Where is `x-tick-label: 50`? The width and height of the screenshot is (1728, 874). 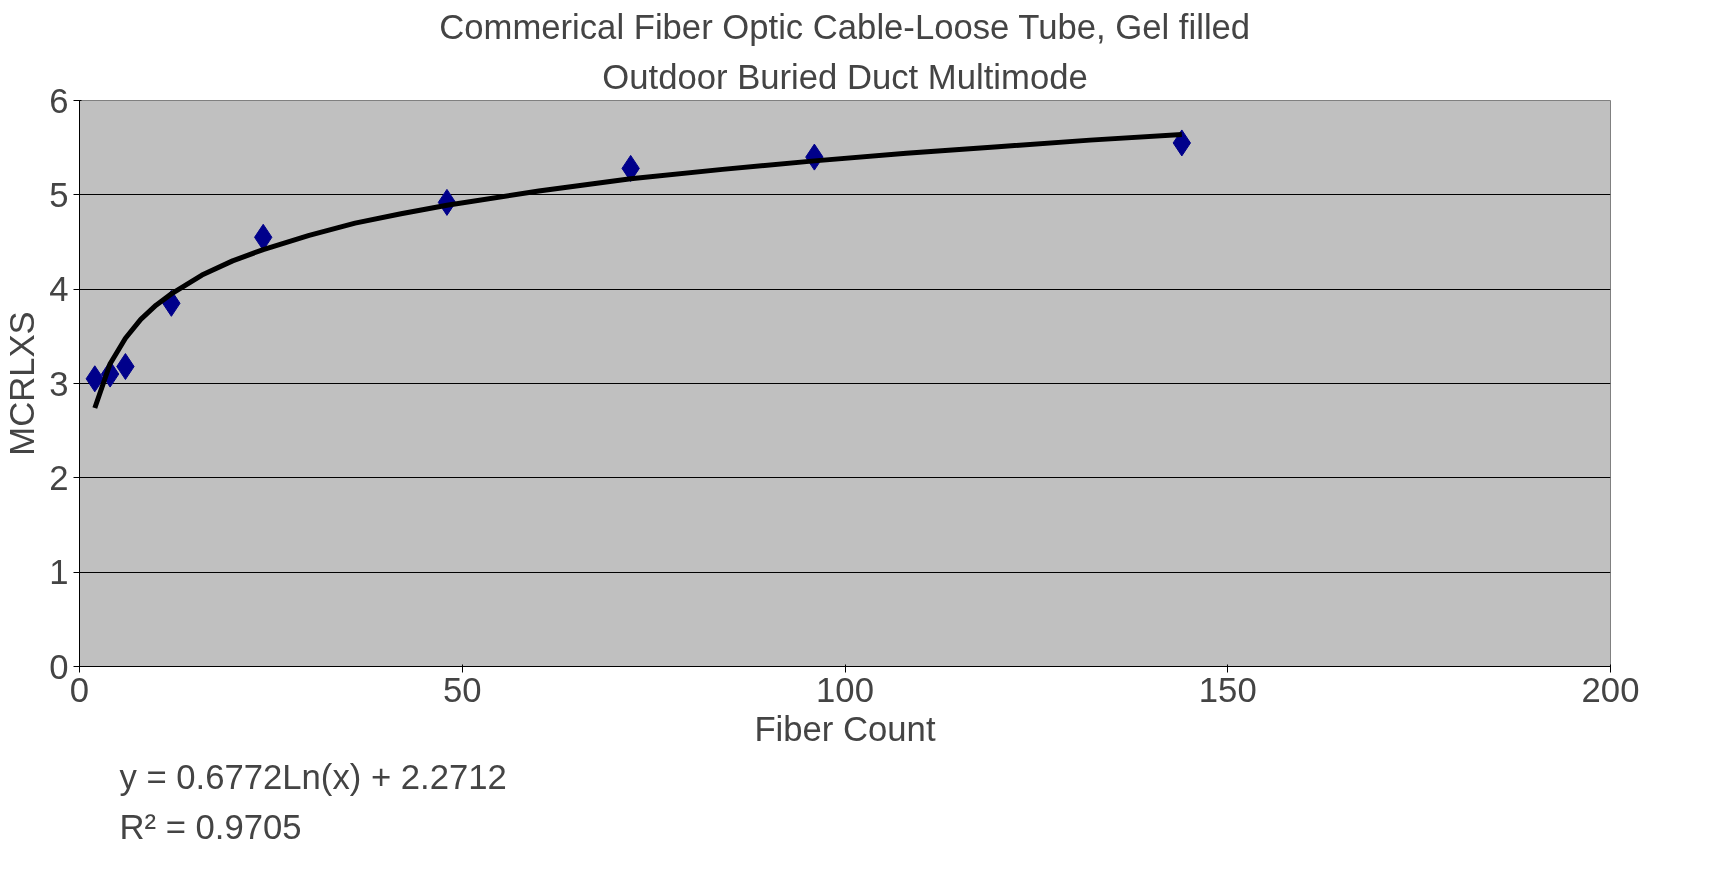
x-tick-label: 50 is located at coordinates (462, 689).